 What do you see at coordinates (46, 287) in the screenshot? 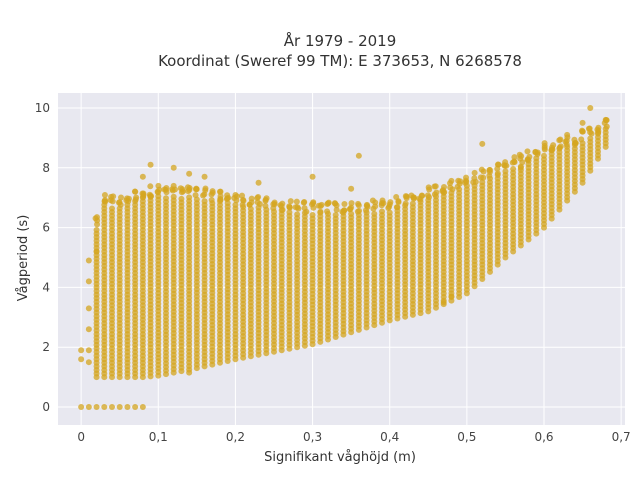
I see `y-tick-label: 4` at bounding box center [46, 287].